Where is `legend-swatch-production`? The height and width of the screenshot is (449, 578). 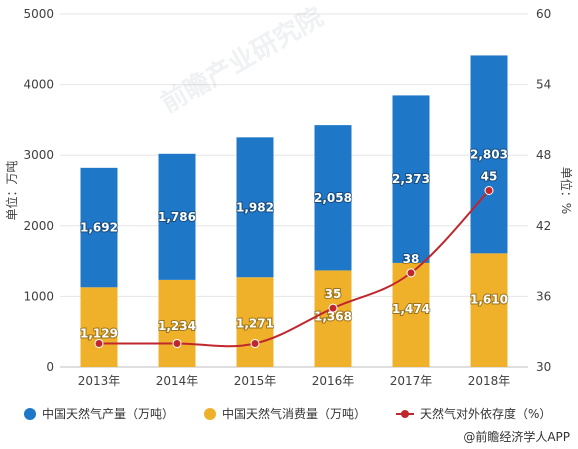
legend-swatch-production is located at coordinates (30, 413).